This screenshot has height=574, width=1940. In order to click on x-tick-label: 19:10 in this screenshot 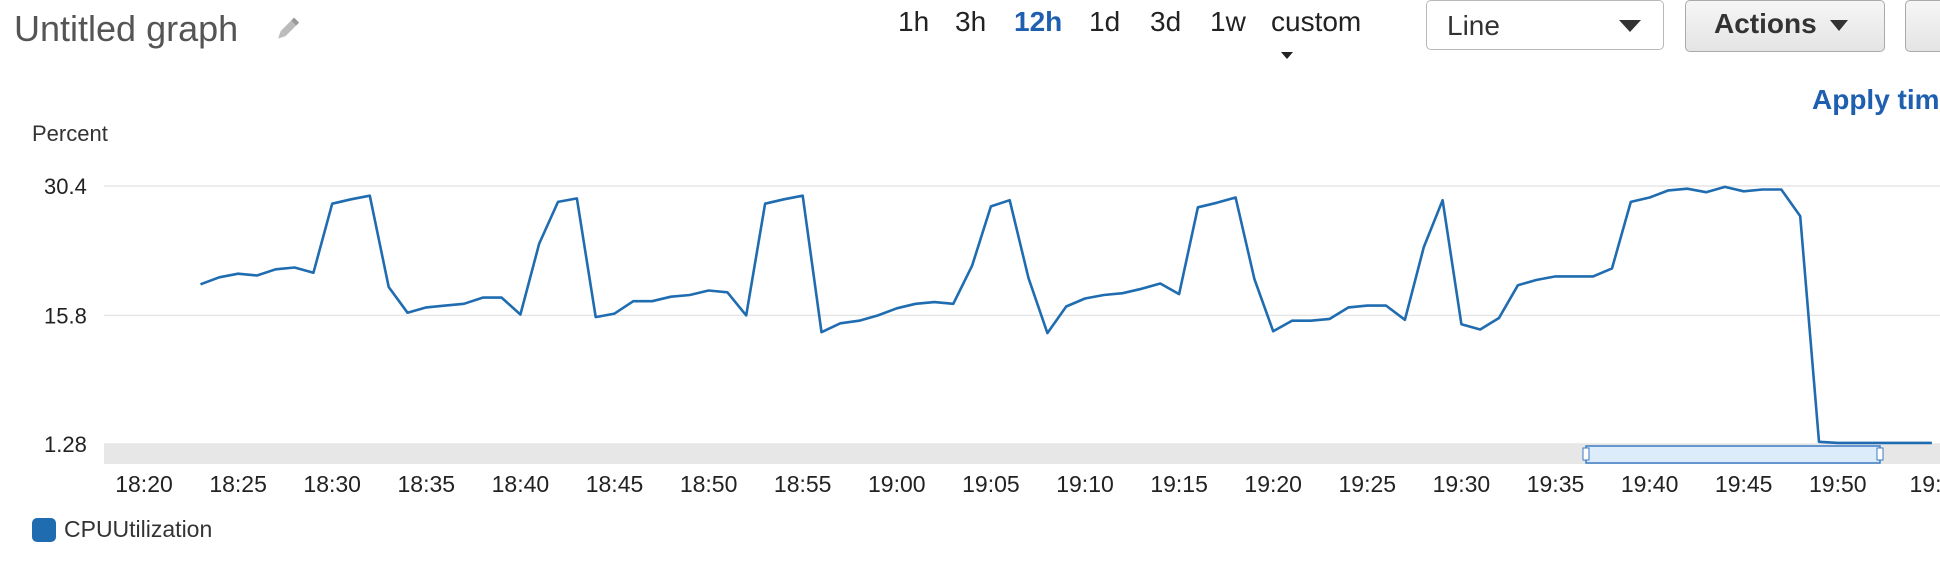, I will do `click(1085, 484)`.